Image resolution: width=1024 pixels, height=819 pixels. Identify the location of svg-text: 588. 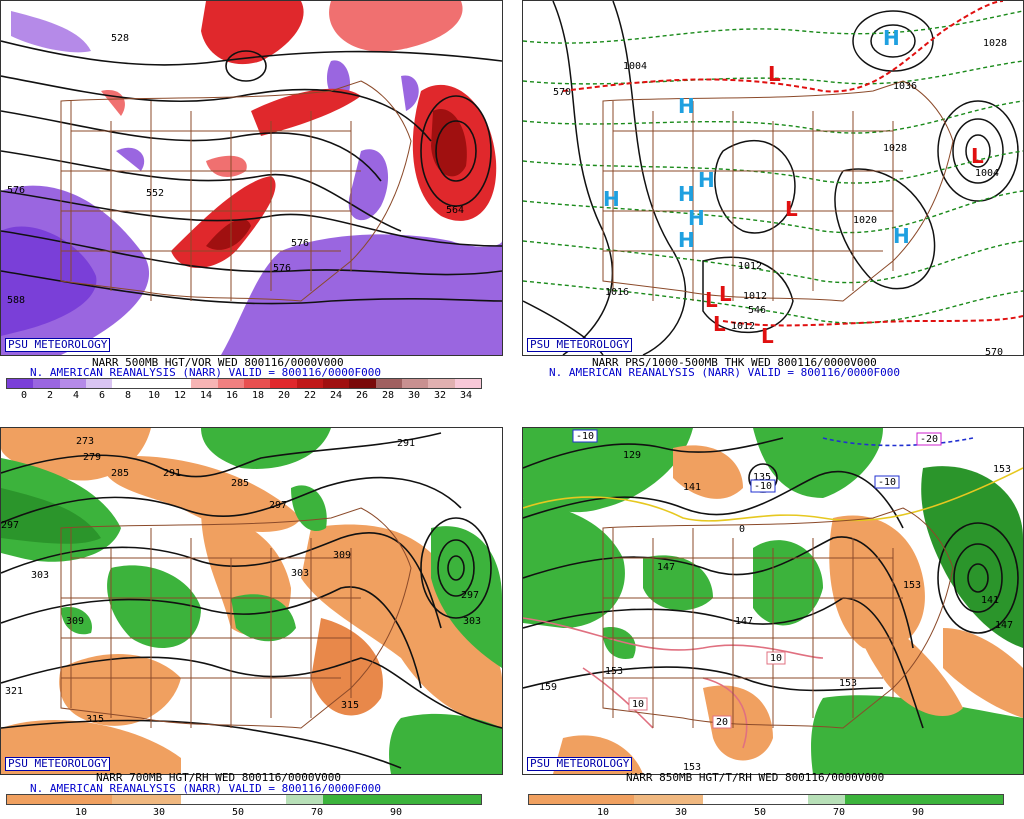
(16, 300).